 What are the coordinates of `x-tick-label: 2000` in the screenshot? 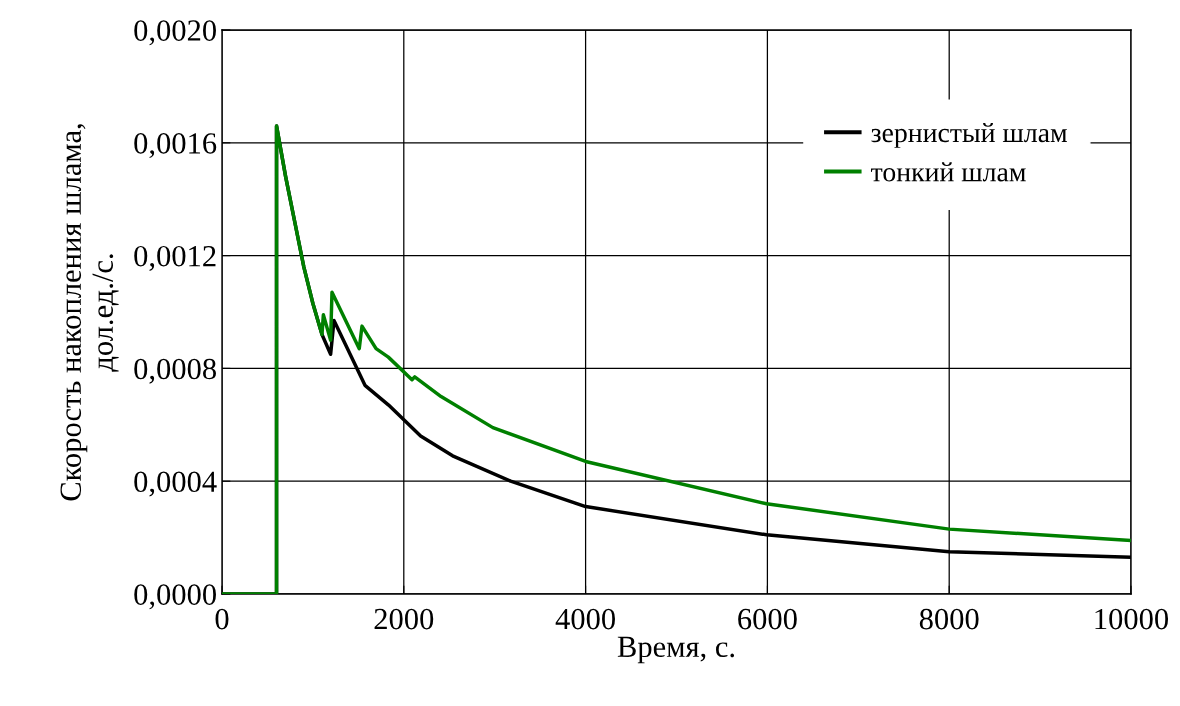 It's located at (404, 619).